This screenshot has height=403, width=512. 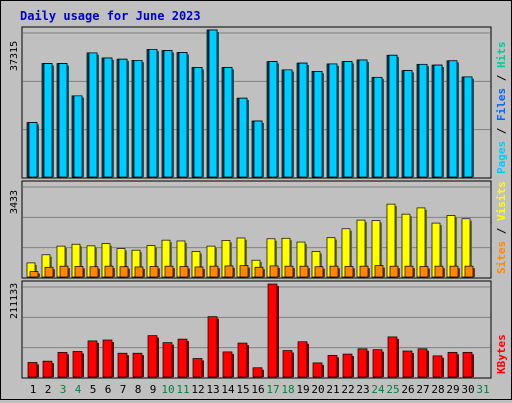 What do you see at coordinates (392, 389) in the screenshot?
I see `x-tick-label-day-25: 25` at bounding box center [392, 389].